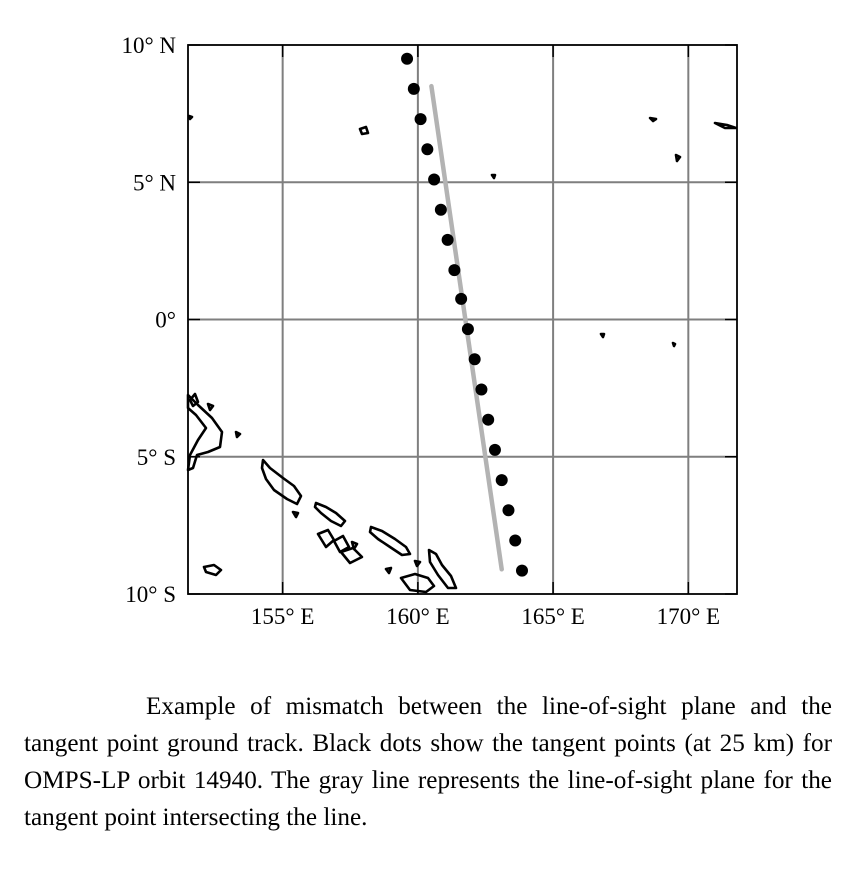 This screenshot has width=851, height=869. Describe the element at coordinates (165, 320) in the screenshot. I see `lat-tick-label: 0°` at that location.